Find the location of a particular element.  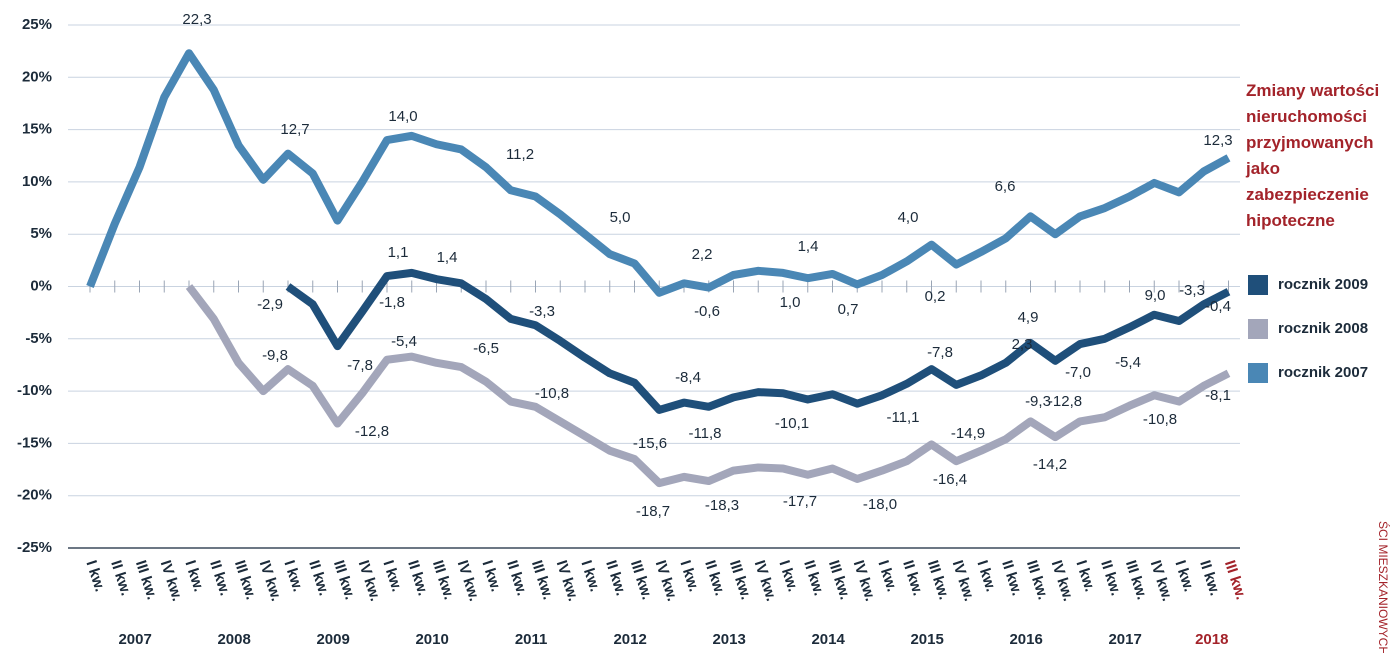

annotation: -9,8 is located at coordinates (275, 355).